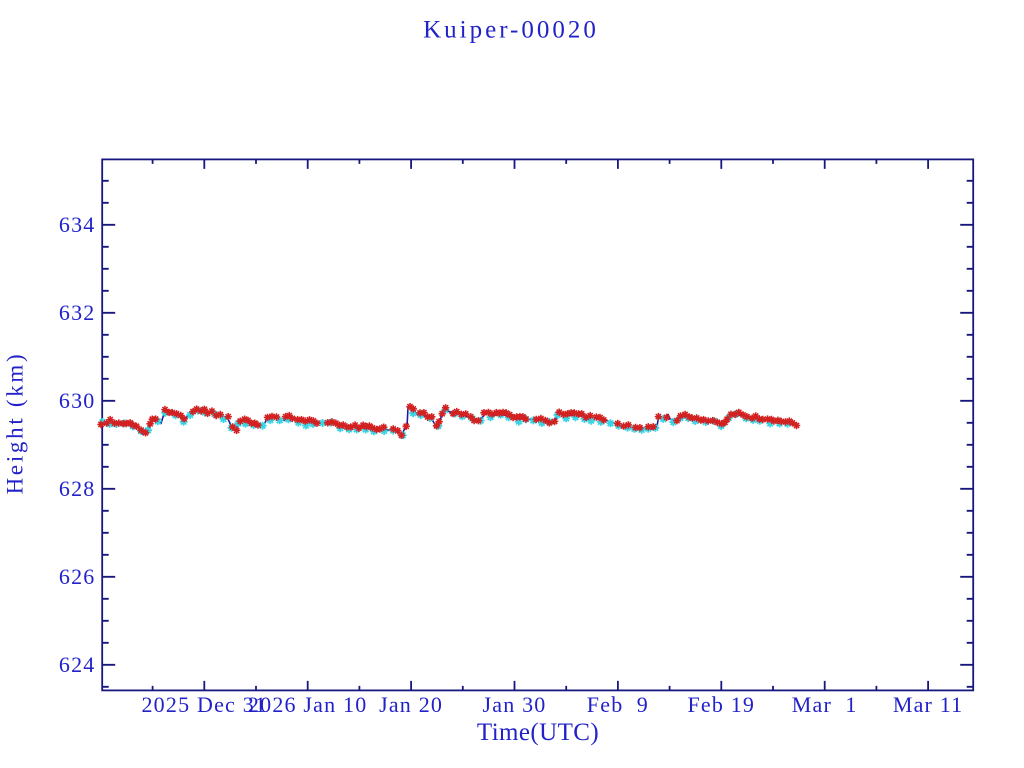  What do you see at coordinates (411, 704) in the screenshot?
I see `svg-text: Jan 20` at bounding box center [411, 704].